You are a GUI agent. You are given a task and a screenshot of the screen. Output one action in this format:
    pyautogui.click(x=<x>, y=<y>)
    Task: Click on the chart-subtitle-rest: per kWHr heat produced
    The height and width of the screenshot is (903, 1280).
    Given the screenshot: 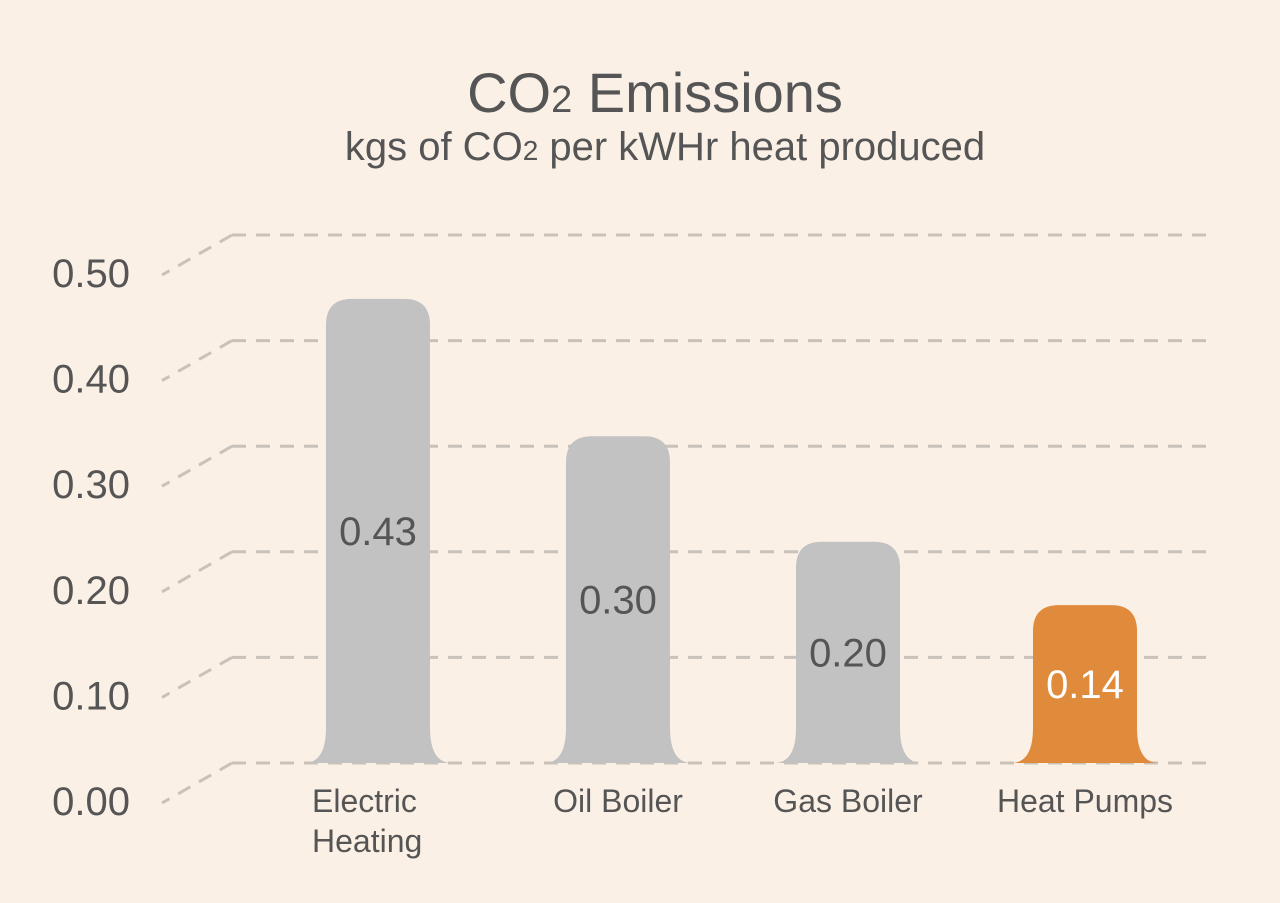 What is the action you would take?
    pyautogui.click(x=761, y=147)
    